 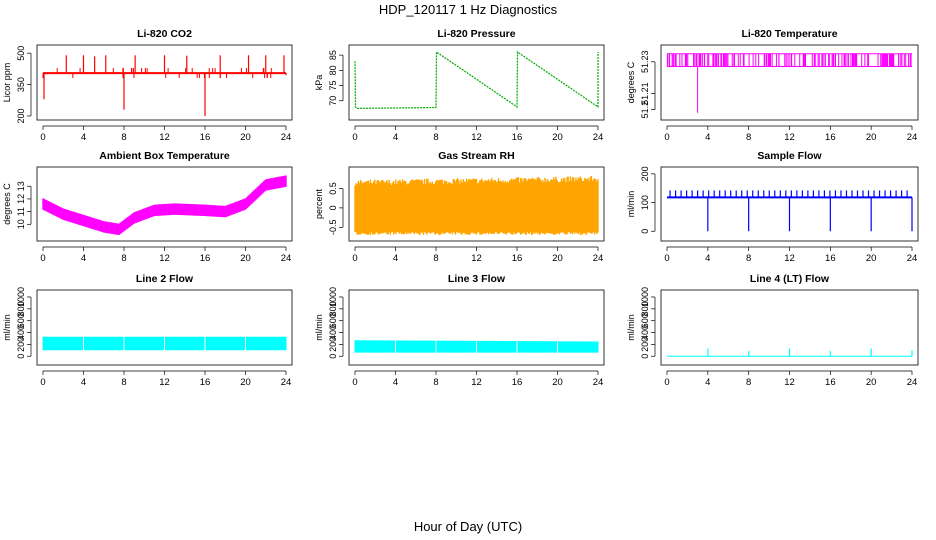 I want to click on y-tick-label: 13, so click(x=21, y=186).